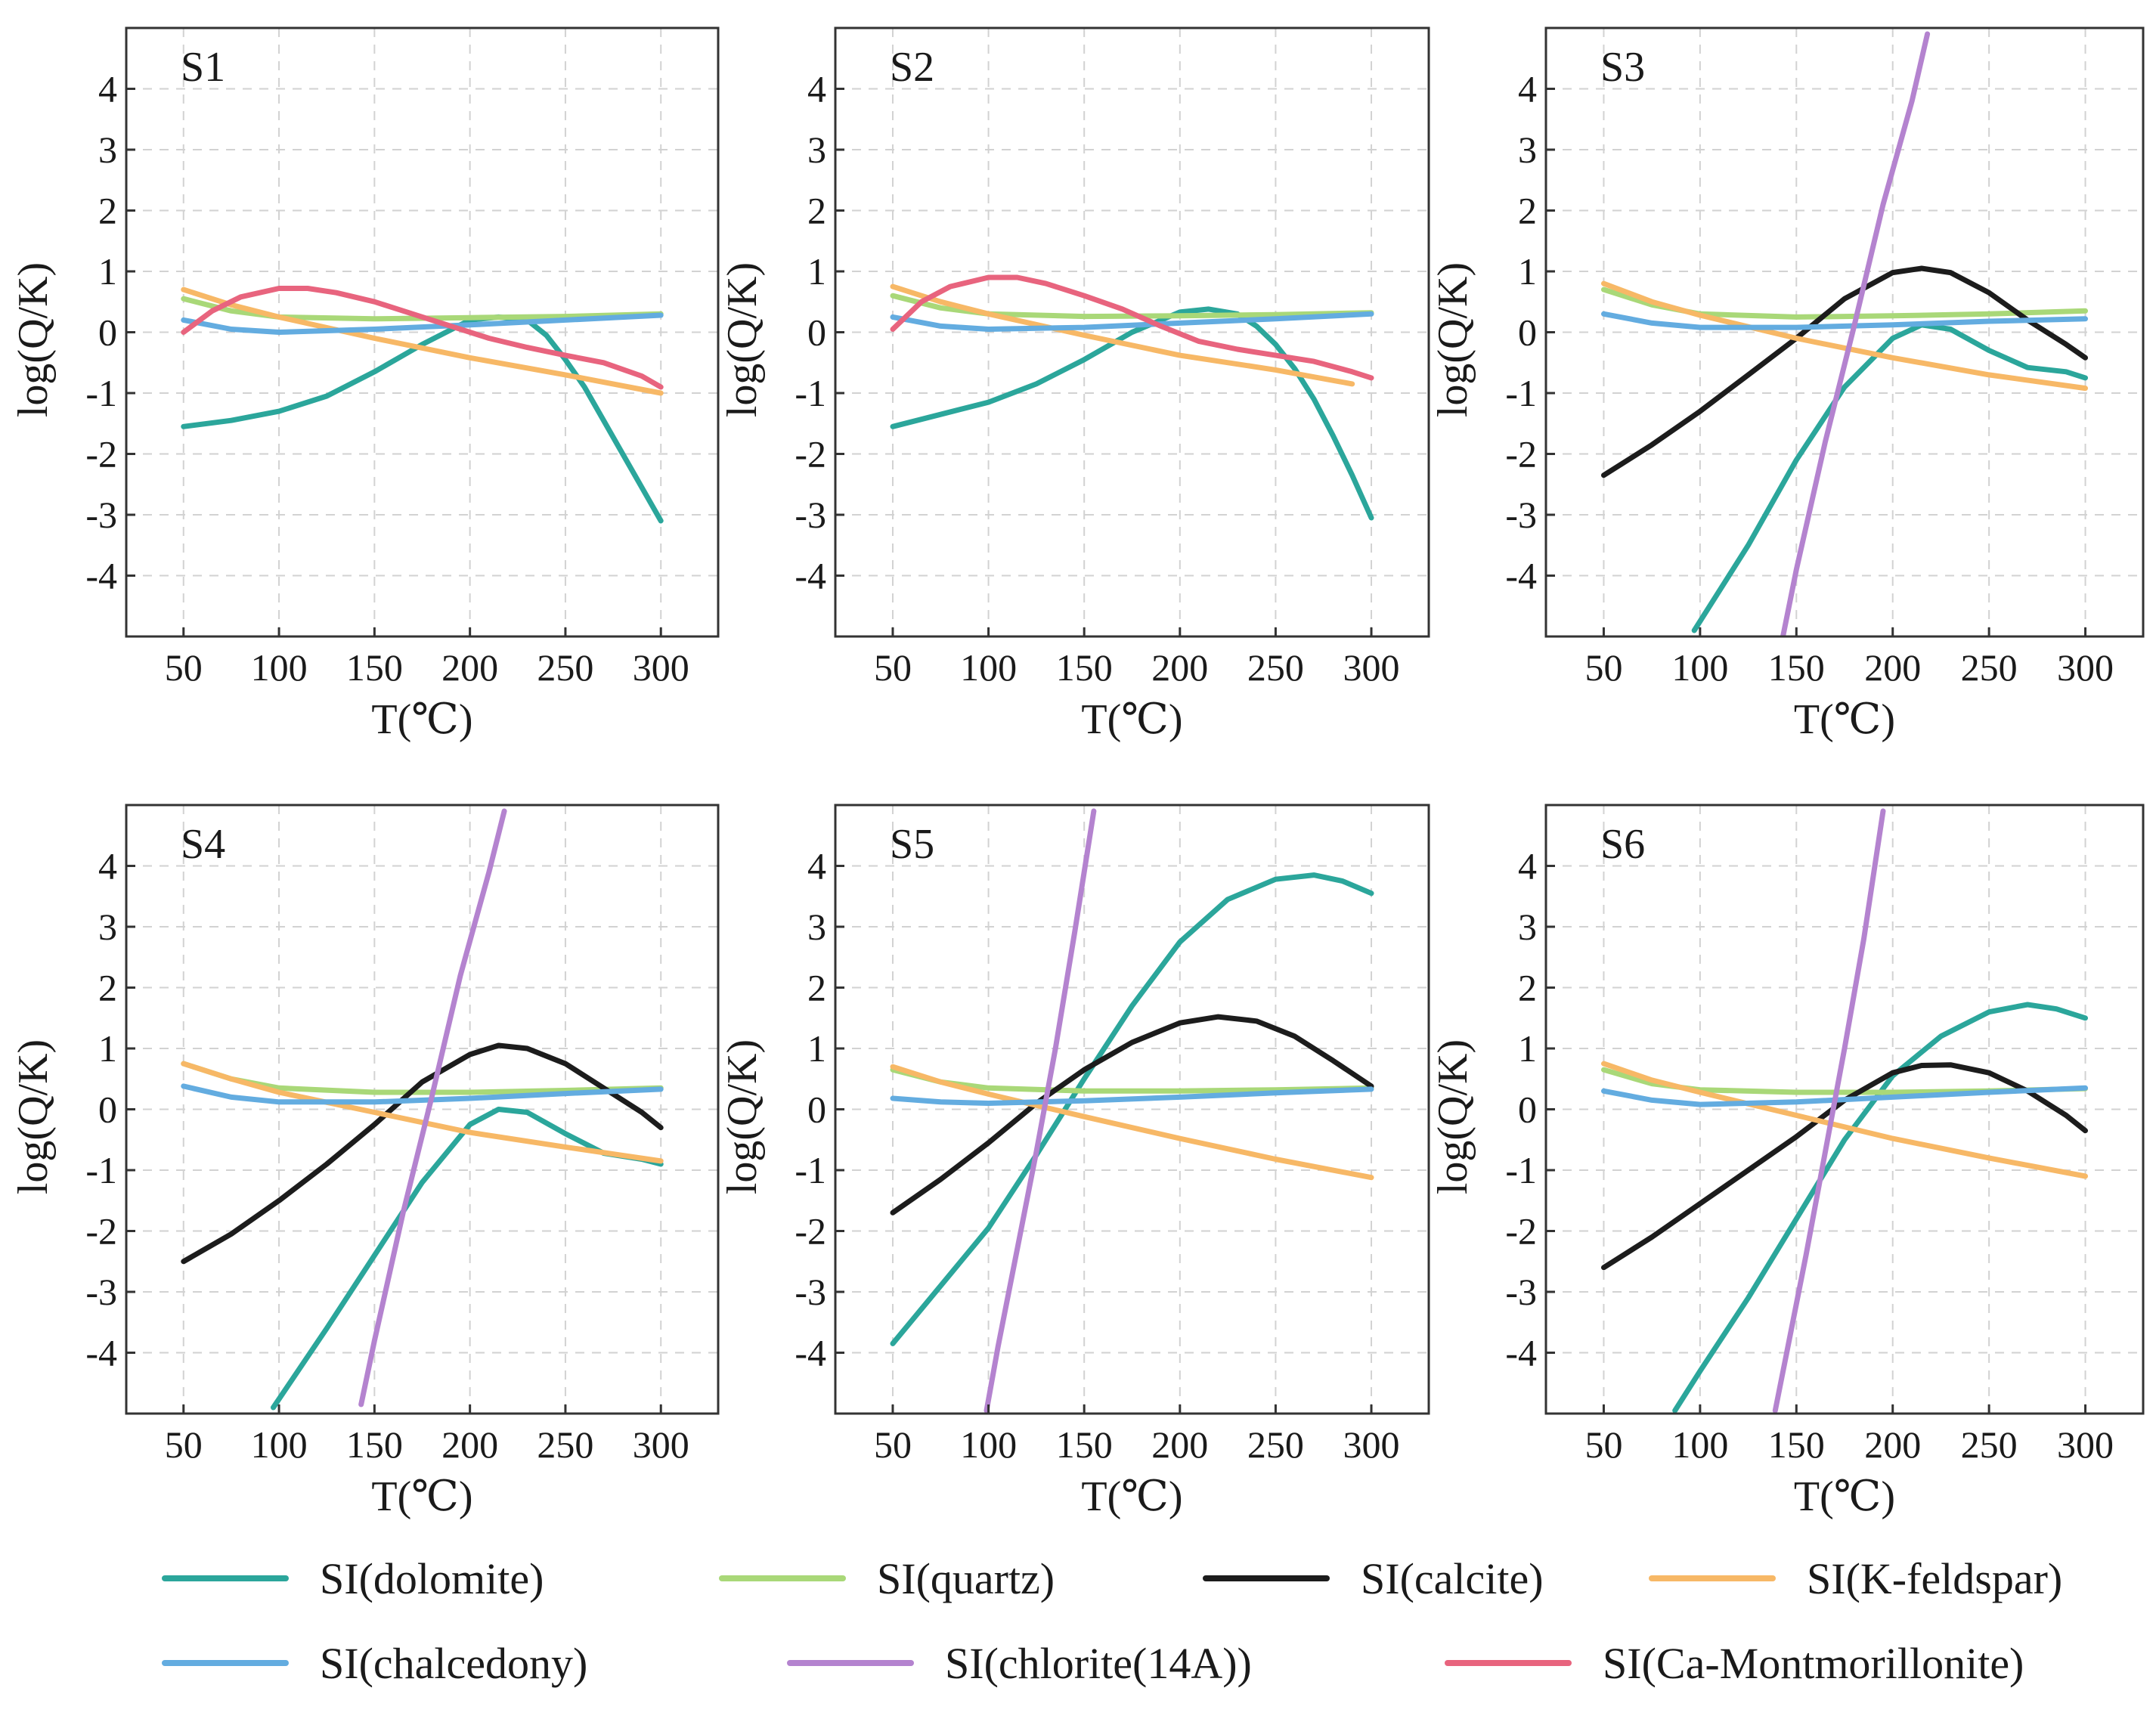 The width and height of the screenshot is (2156, 1725). What do you see at coordinates (912, 844) in the screenshot?
I see `panel-title: S5` at bounding box center [912, 844].